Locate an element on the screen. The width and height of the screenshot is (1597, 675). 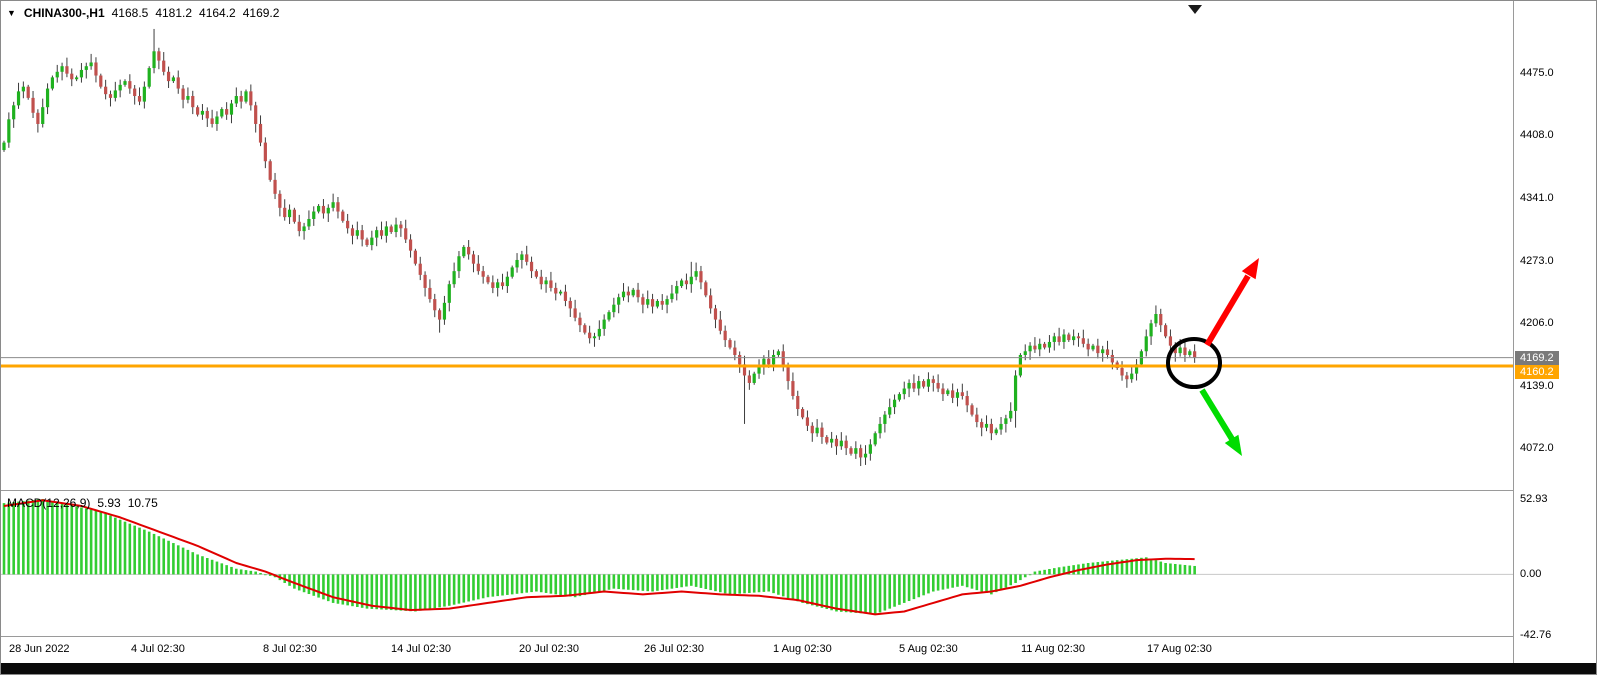
axis-tick-label: 52.93 is located at coordinates (1534, 498).